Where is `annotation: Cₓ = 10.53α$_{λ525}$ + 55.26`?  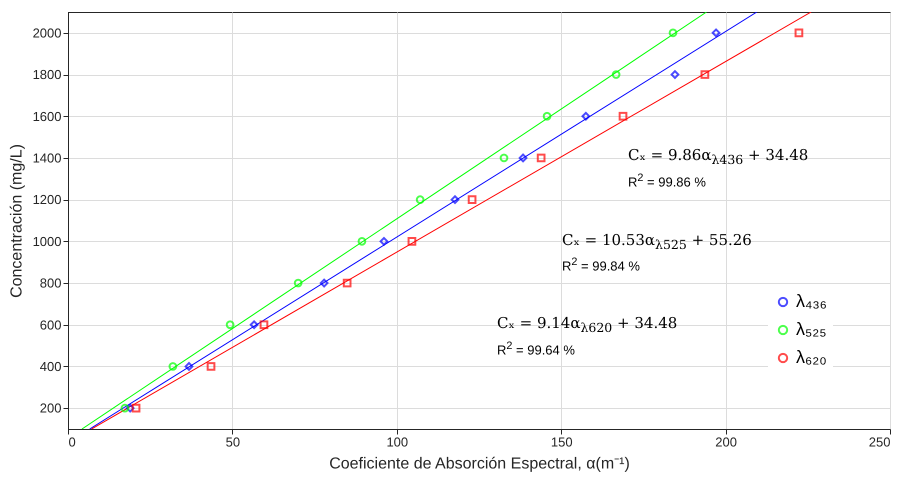
annotation: Cₓ = 10.53α$_{λ525}$ + 55.26 is located at coordinates (657, 241).